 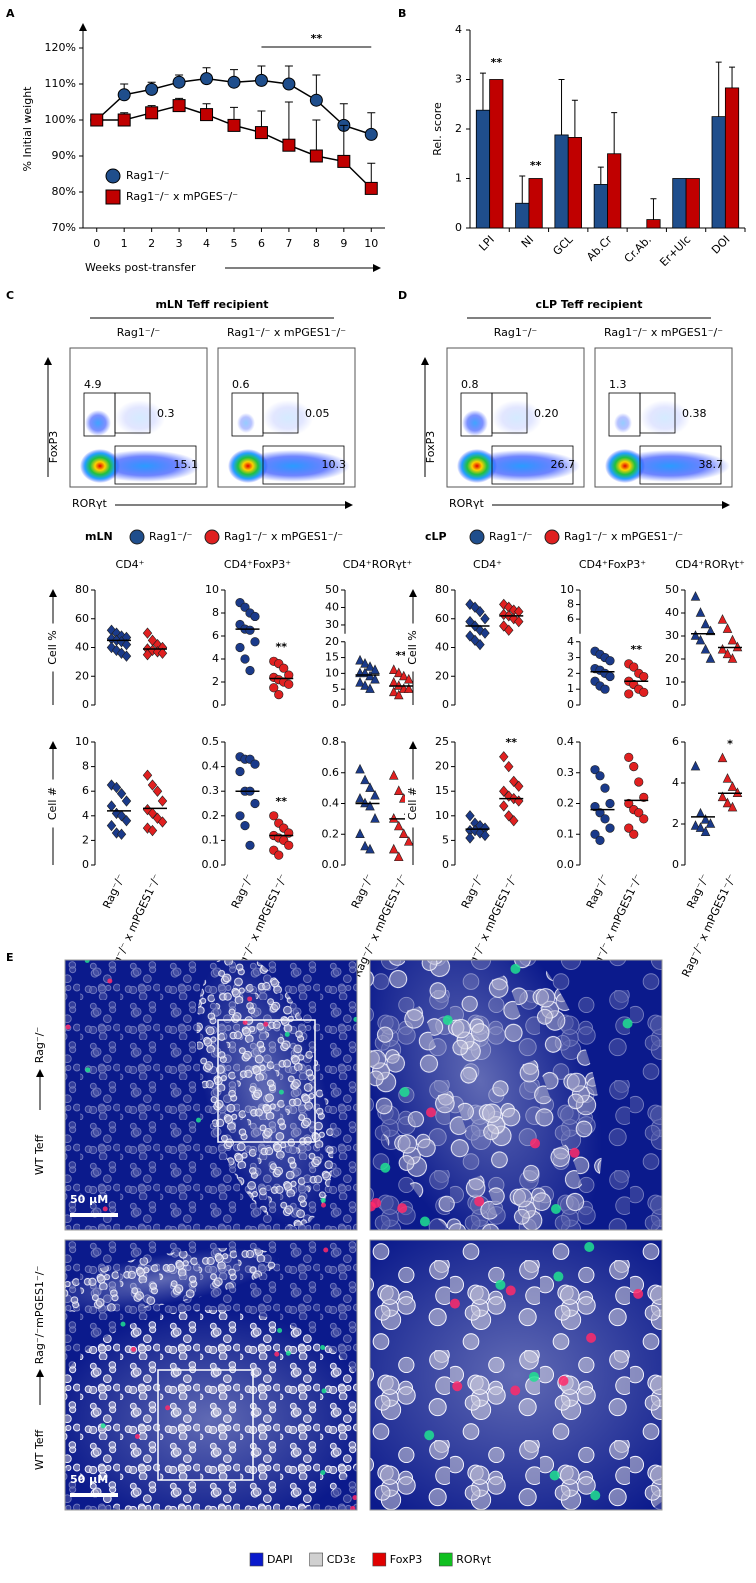 What do you see at coordinates (473, 1559) in the screenshot?
I see `legend-label: RORγt` at bounding box center [473, 1559].